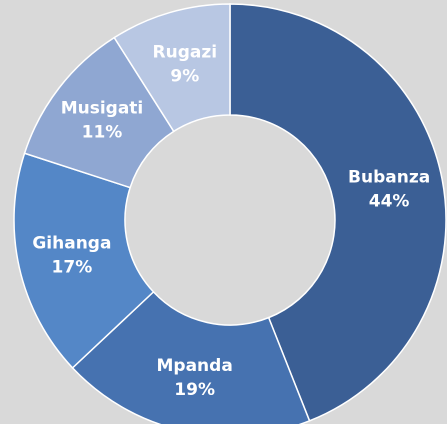  What do you see at coordinates (102, 133) in the screenshot?
I see `slice-value-label: 11%` at bounding box center [102, 133].